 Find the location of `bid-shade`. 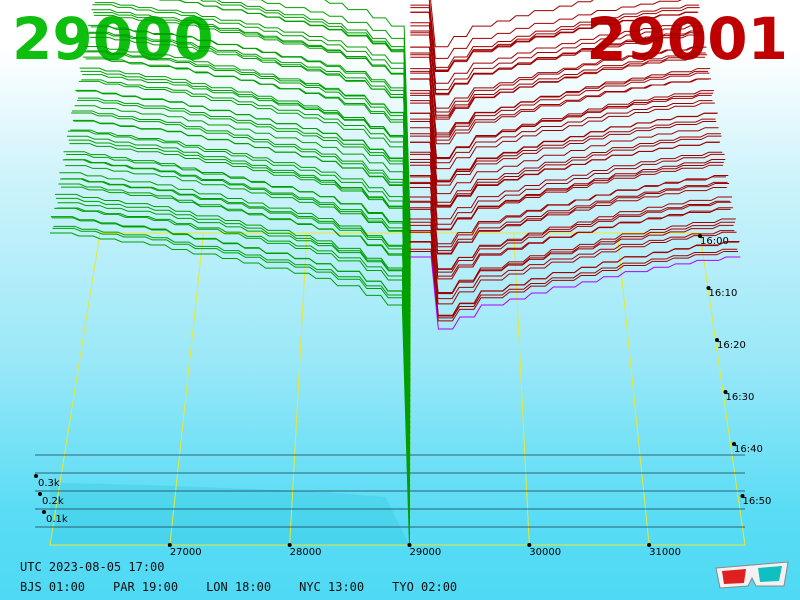

bid-shade is located at coordinates (230, 513).